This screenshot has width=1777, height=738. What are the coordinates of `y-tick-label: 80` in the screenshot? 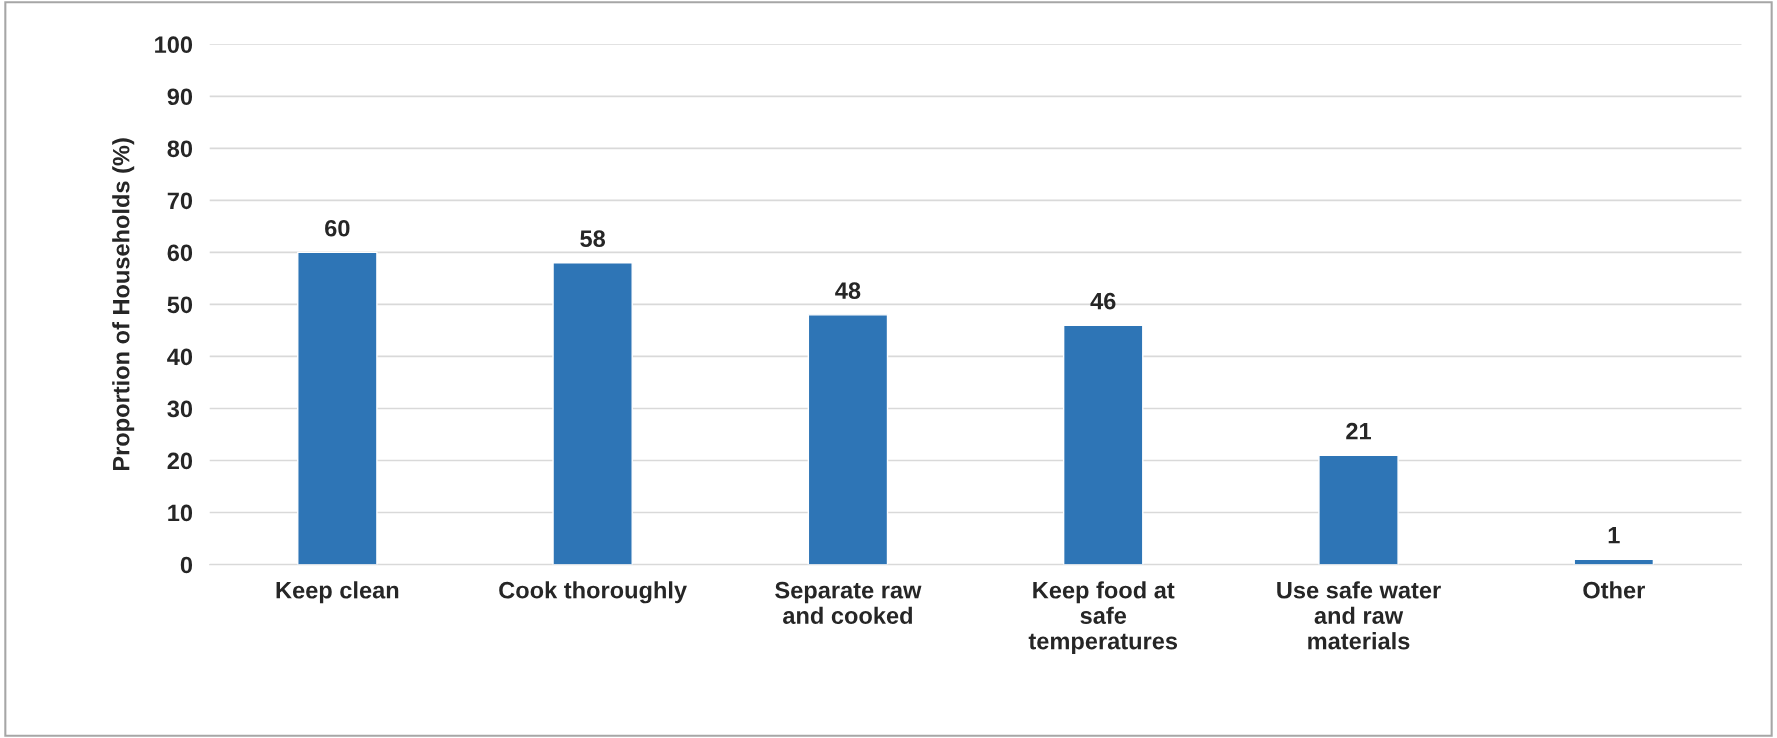 It's located at (180, 149).